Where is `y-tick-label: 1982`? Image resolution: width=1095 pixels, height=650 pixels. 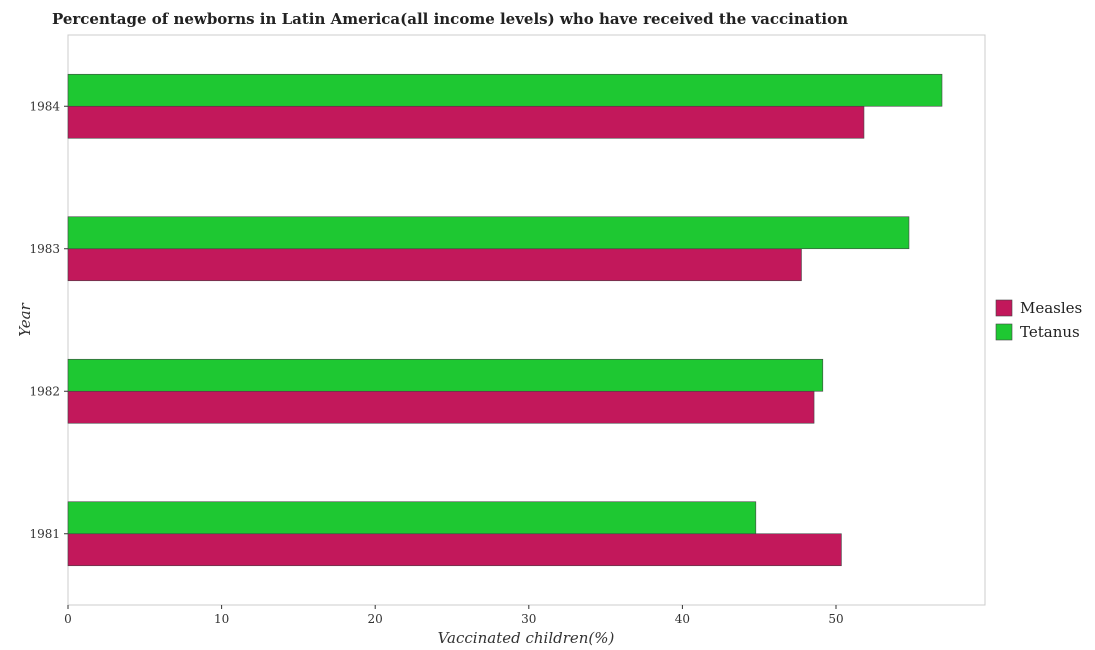 y-tick-label: 1982 is located at coordinates (44, 391).